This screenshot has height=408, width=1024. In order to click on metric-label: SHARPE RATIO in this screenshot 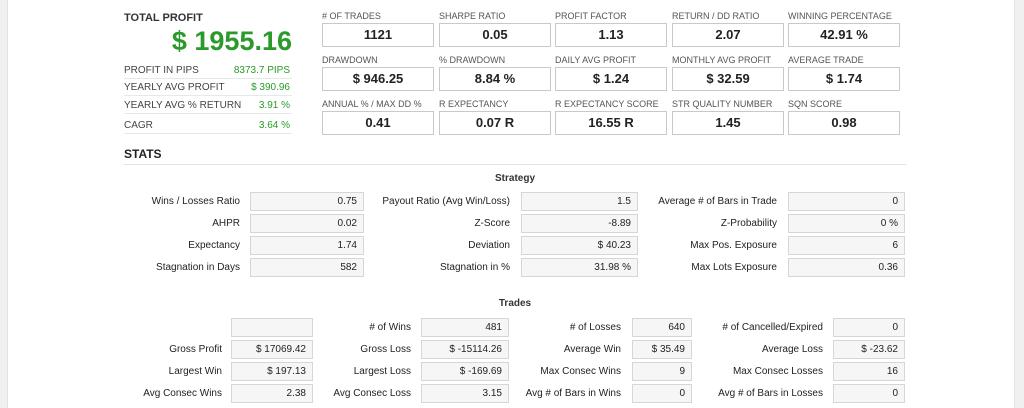, I will do `click(472, 16)`.